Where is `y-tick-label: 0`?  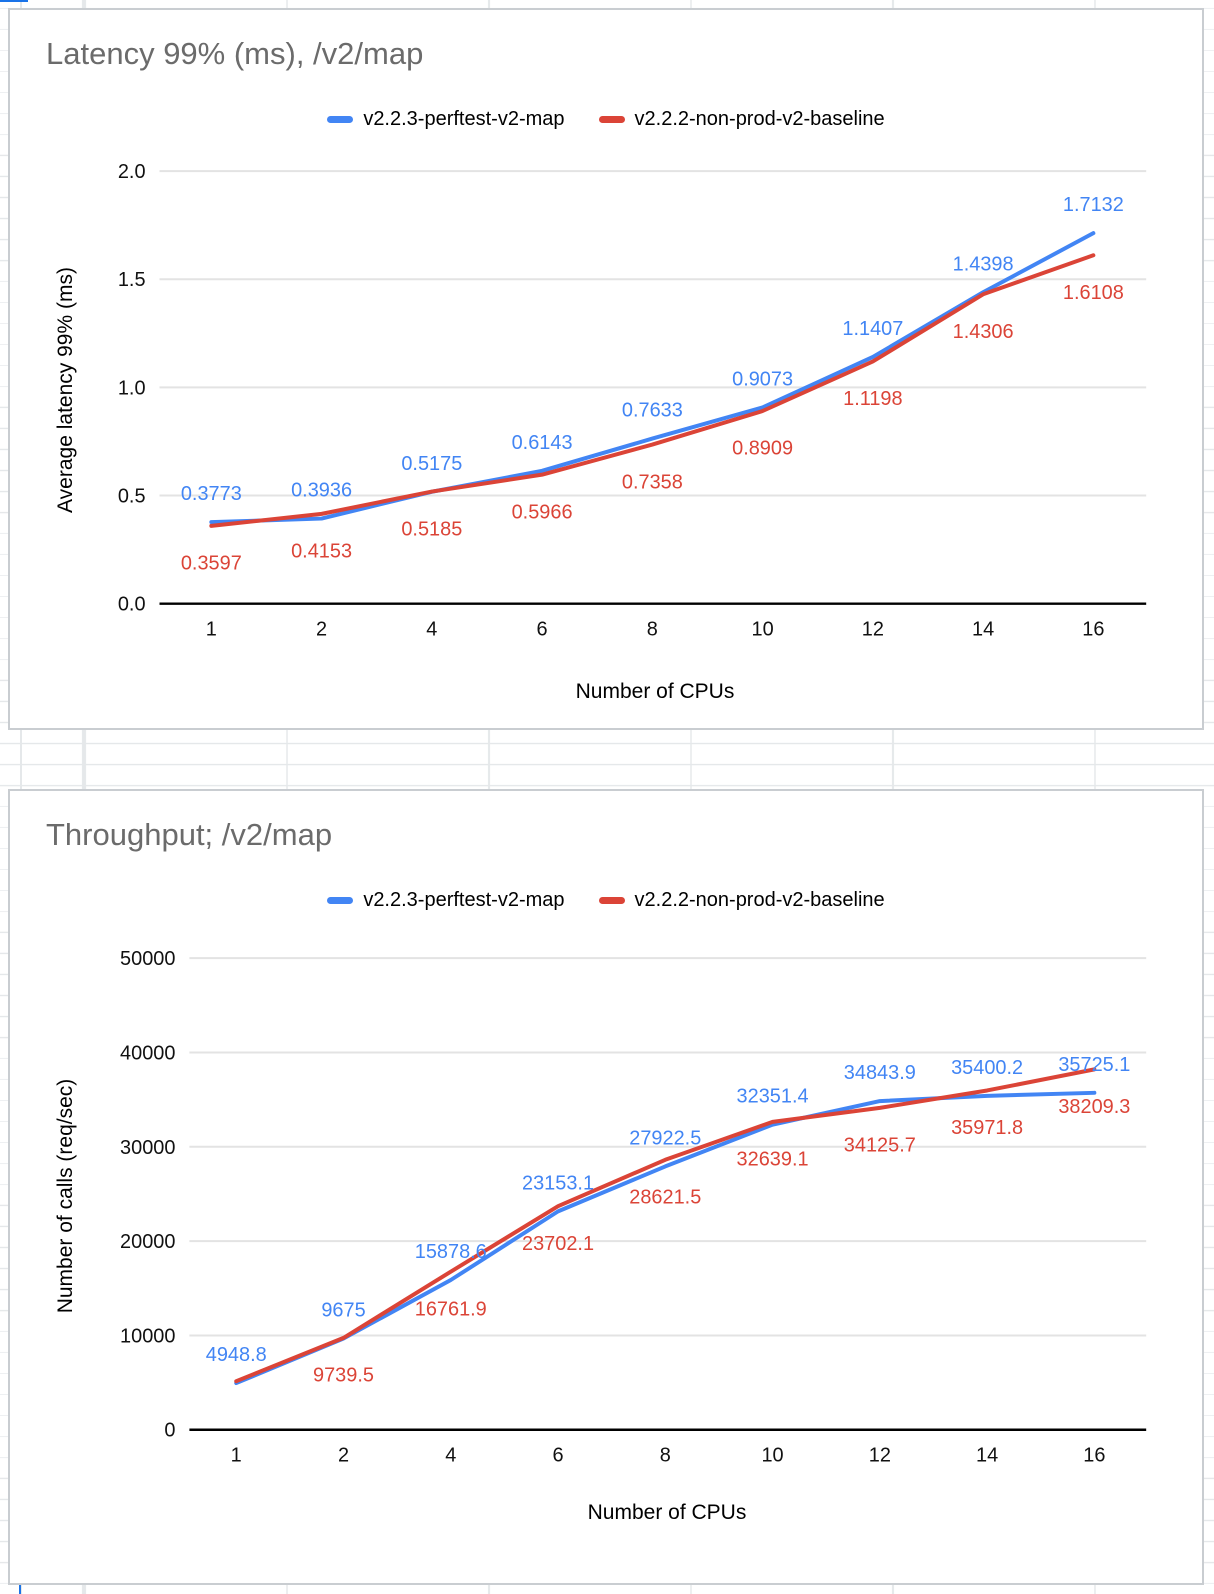 y-tick-label: 0 is located at coordinates (169, 1431).